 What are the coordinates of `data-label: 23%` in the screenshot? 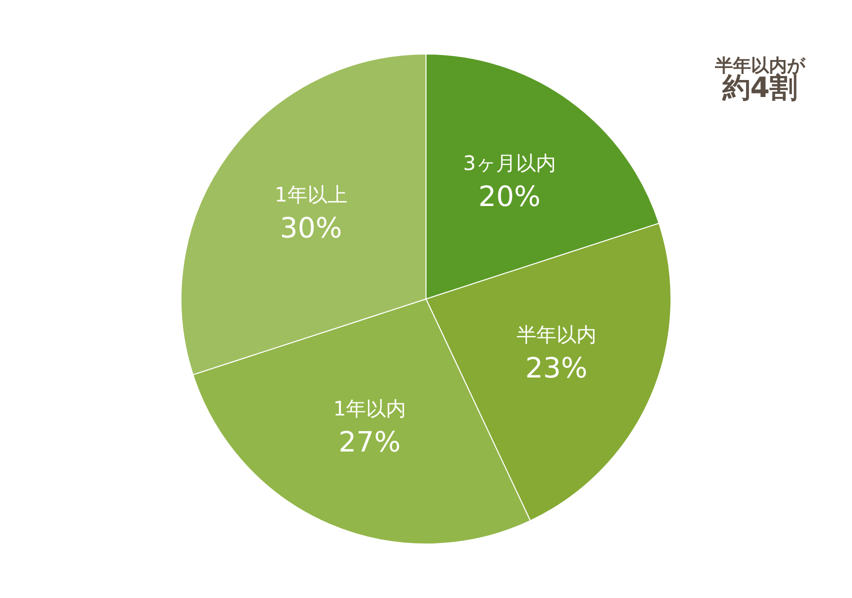 It's located at (556, 367).